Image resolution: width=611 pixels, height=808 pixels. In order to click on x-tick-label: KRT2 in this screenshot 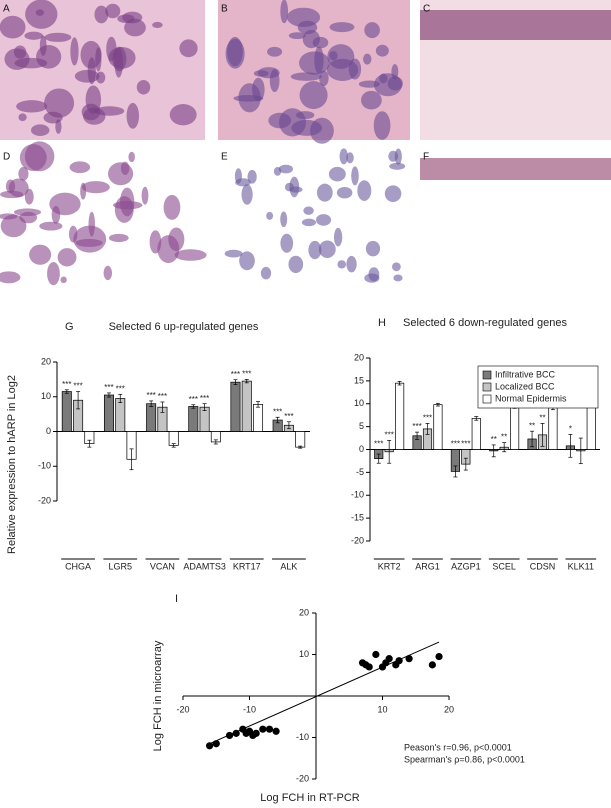, I will do `click(389, 566)`.